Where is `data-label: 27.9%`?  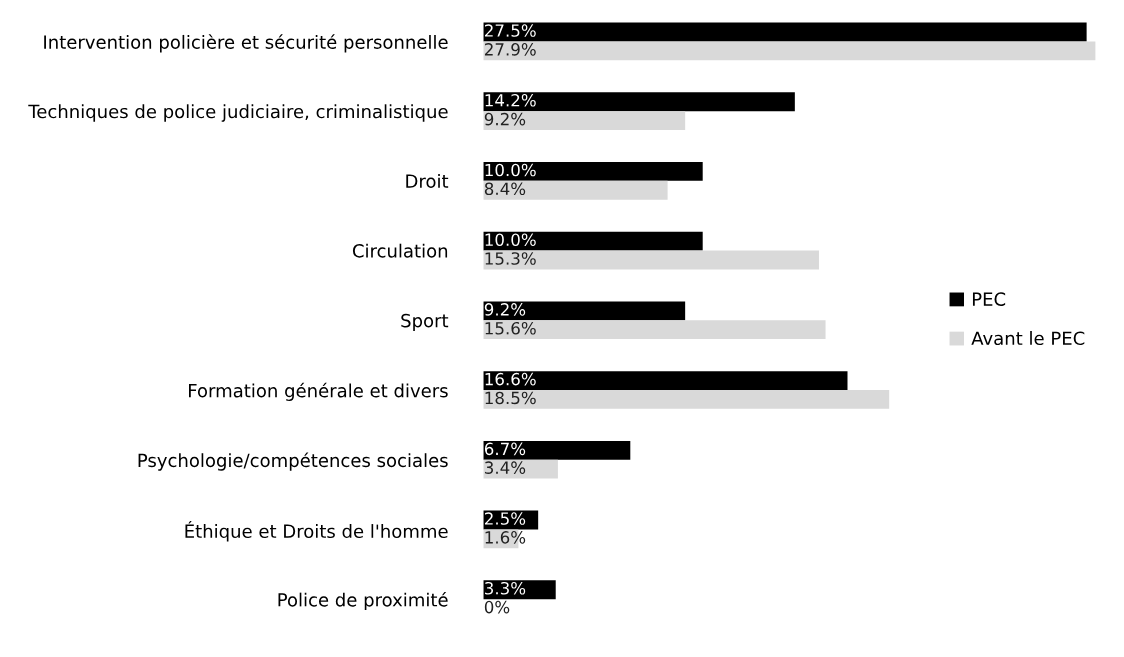
data-label: 27.9% is located at coordinates (510, 49).